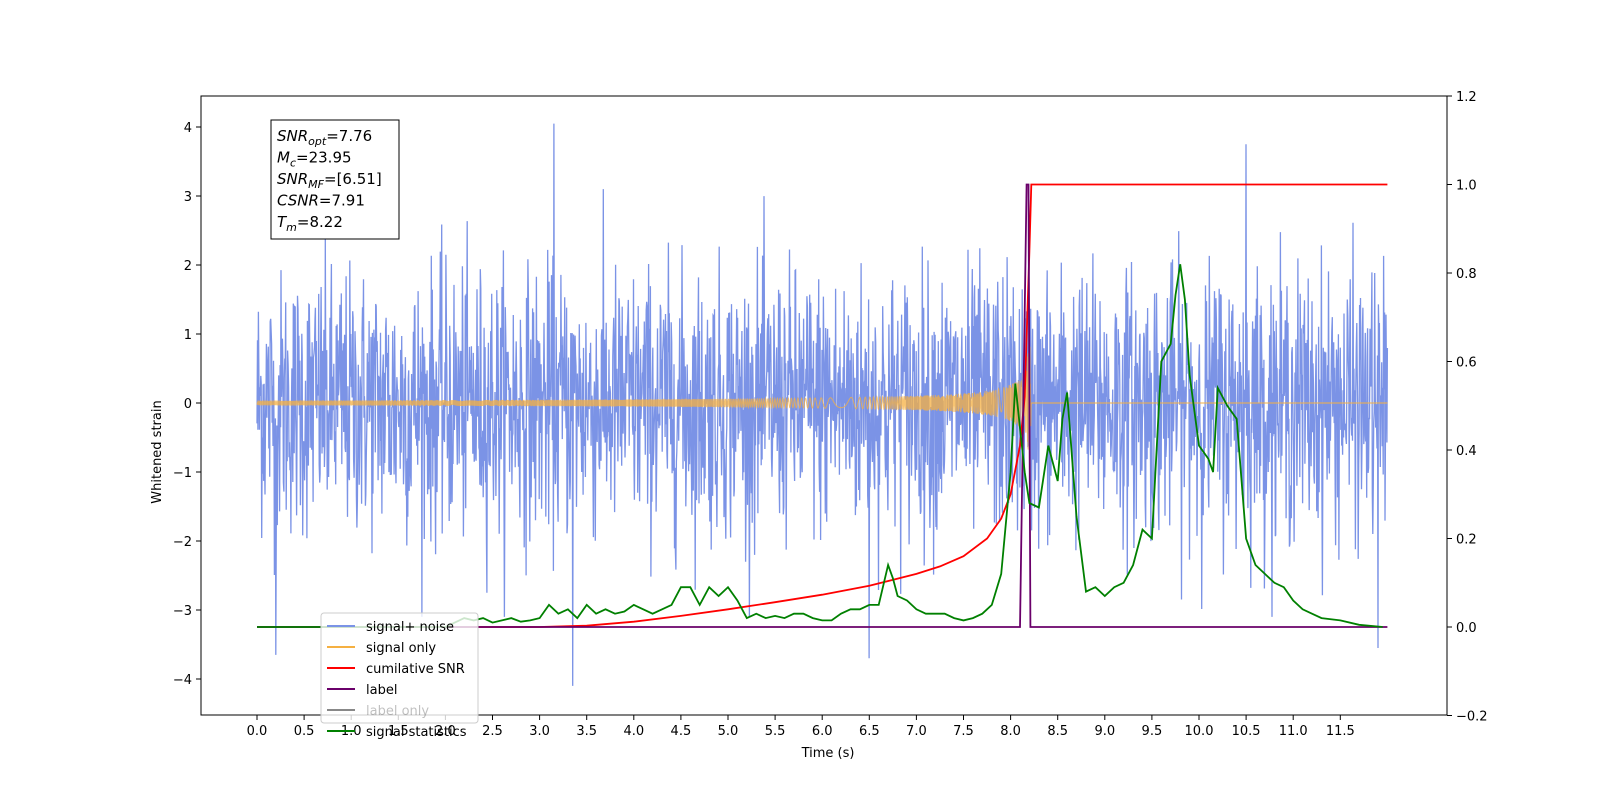  What do you see at coordinates (539, 731) in the screenshot?
I see `x-tick-label: 3.0` at bounding box center [539, 731].